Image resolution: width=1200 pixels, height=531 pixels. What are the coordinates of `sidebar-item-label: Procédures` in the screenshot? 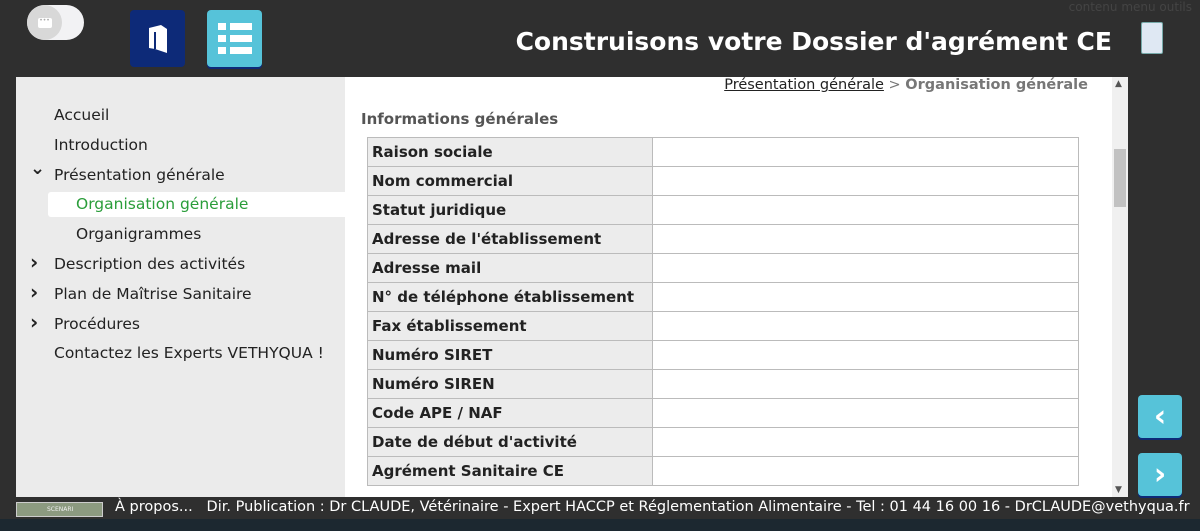 It's located at (97, 323).